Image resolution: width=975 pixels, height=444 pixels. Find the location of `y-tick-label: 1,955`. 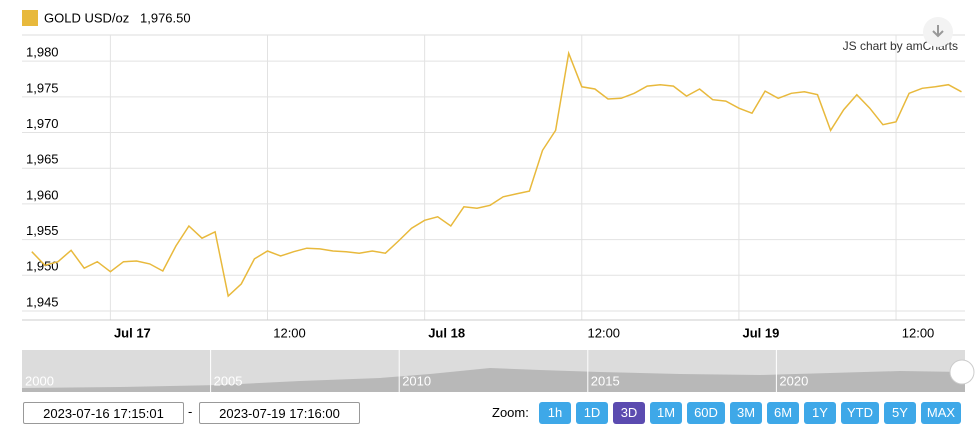

y-tick-label: 1,955 is located at coordinates (42, 230).